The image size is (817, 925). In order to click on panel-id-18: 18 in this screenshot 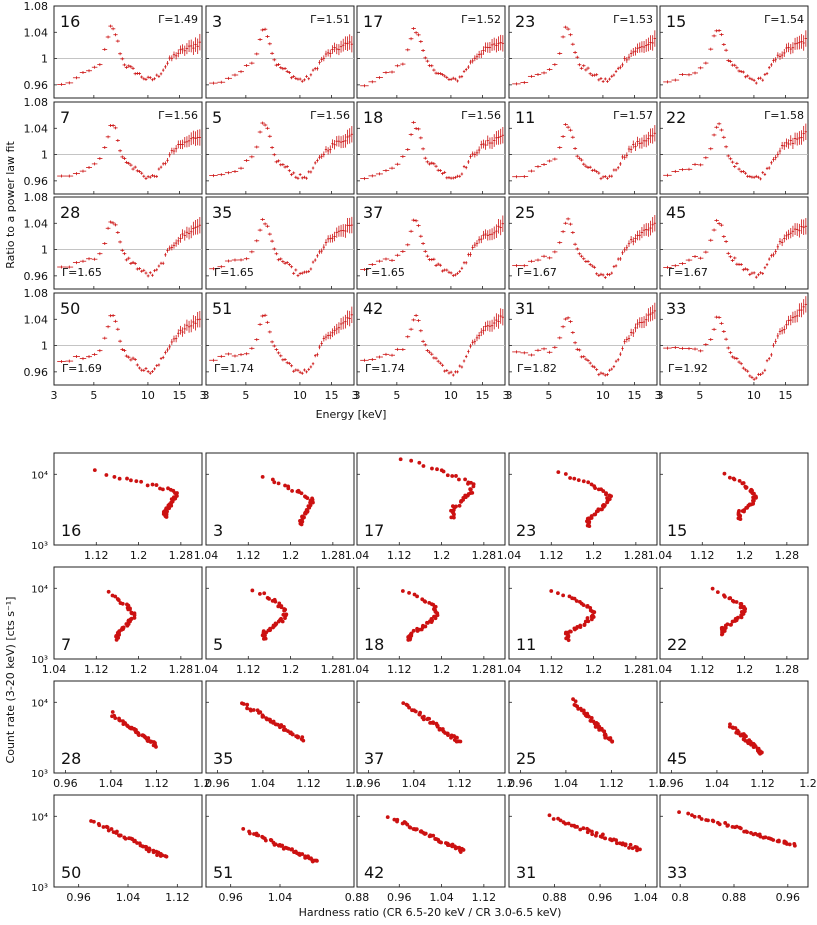, I will do `click(374, 644)`.